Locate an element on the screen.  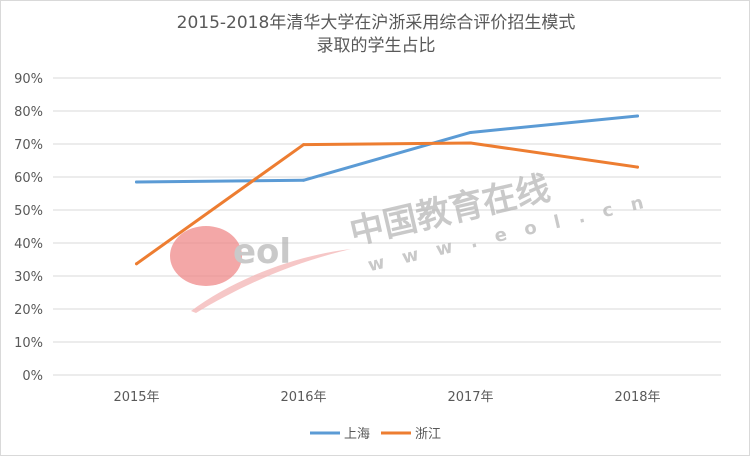
y-tick-label: 50% is located at coordinates (28, 211).